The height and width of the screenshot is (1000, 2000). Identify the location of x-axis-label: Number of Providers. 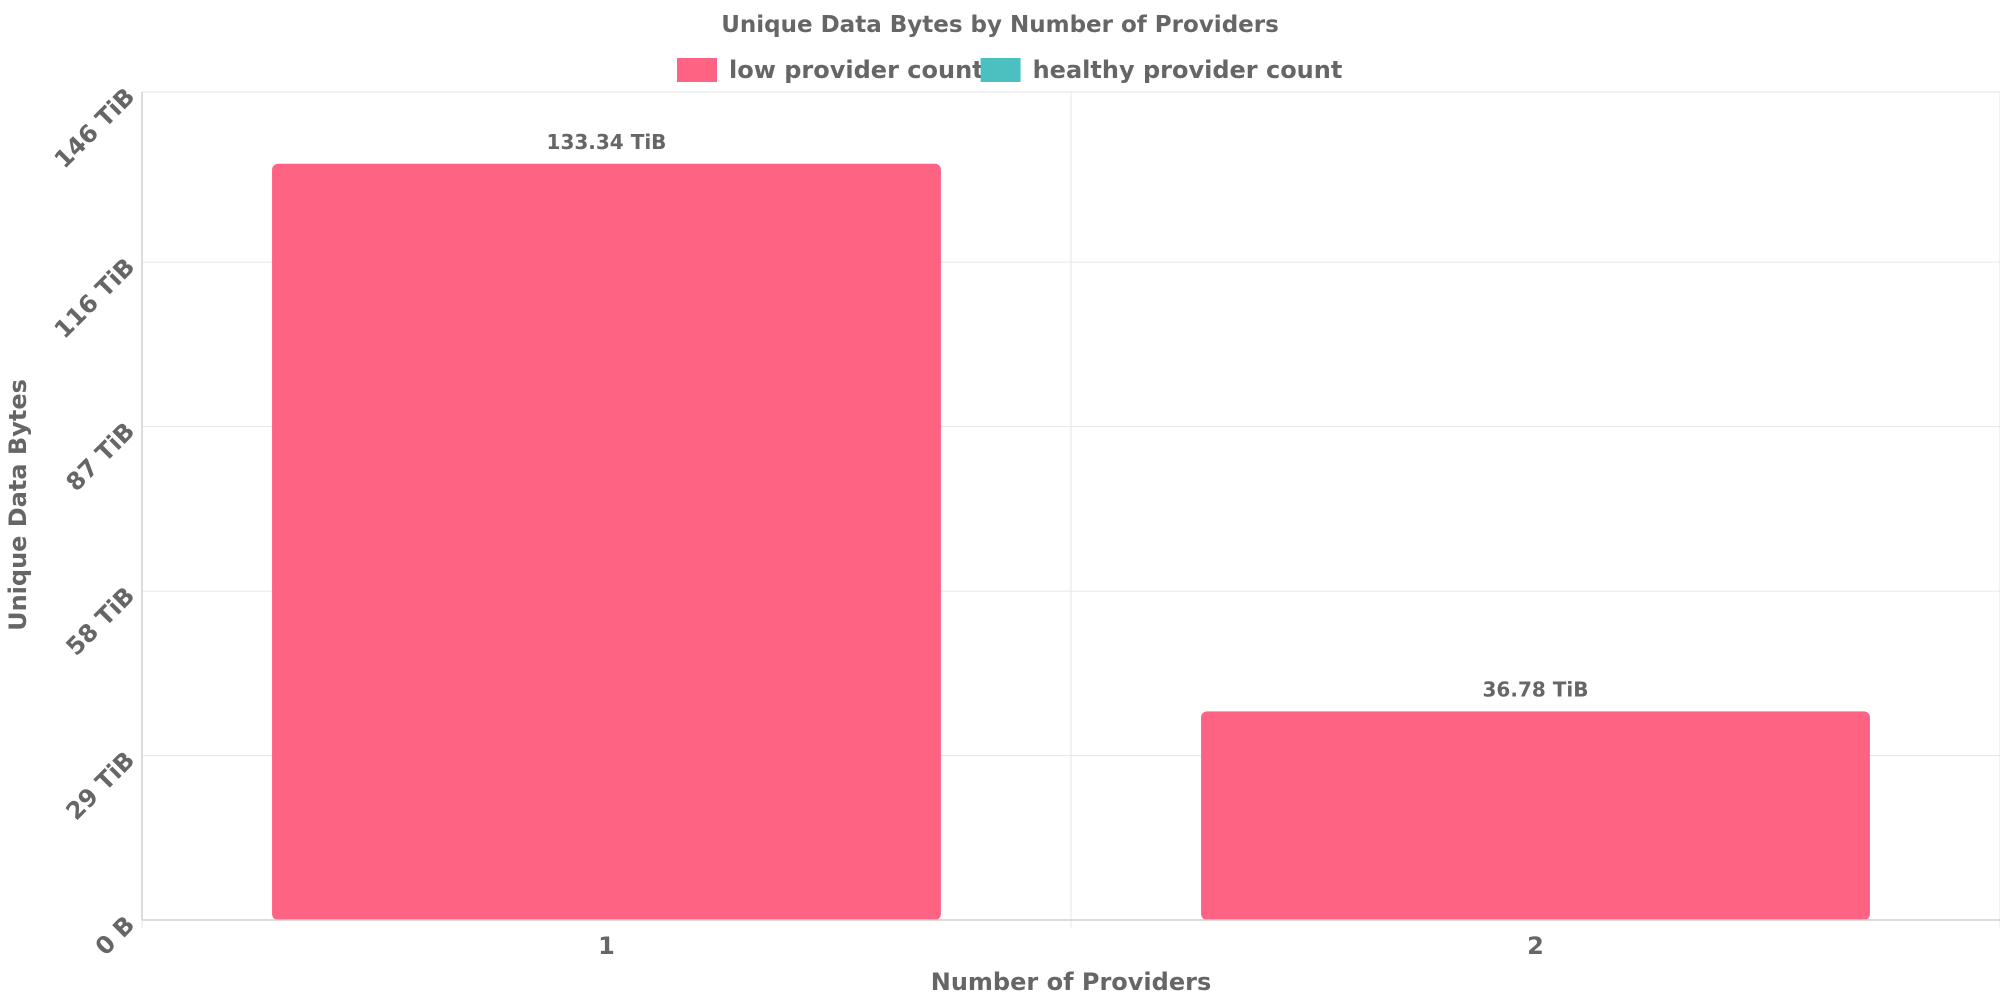
(1071, 982).